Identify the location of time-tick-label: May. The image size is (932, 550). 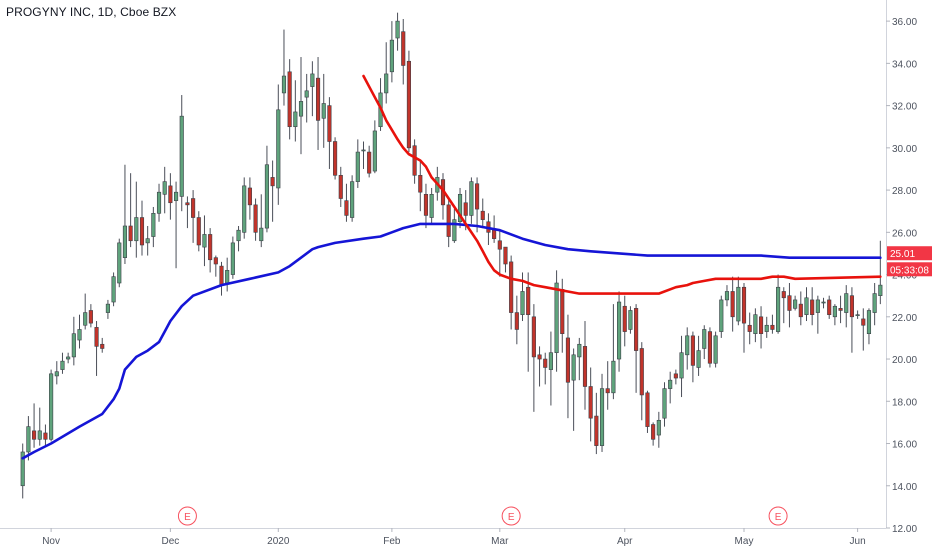
(744, 541).